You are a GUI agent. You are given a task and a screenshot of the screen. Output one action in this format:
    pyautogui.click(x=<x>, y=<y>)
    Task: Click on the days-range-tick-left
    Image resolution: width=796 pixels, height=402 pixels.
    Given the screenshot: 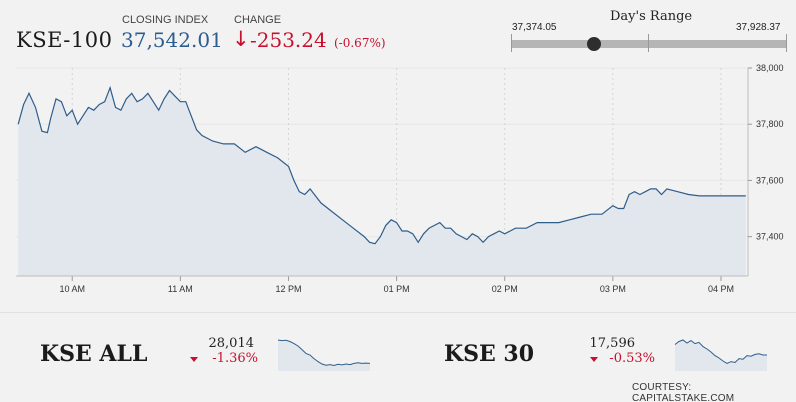 What is the action you would take?
    pyautogui.click(x=511, y=43)
    